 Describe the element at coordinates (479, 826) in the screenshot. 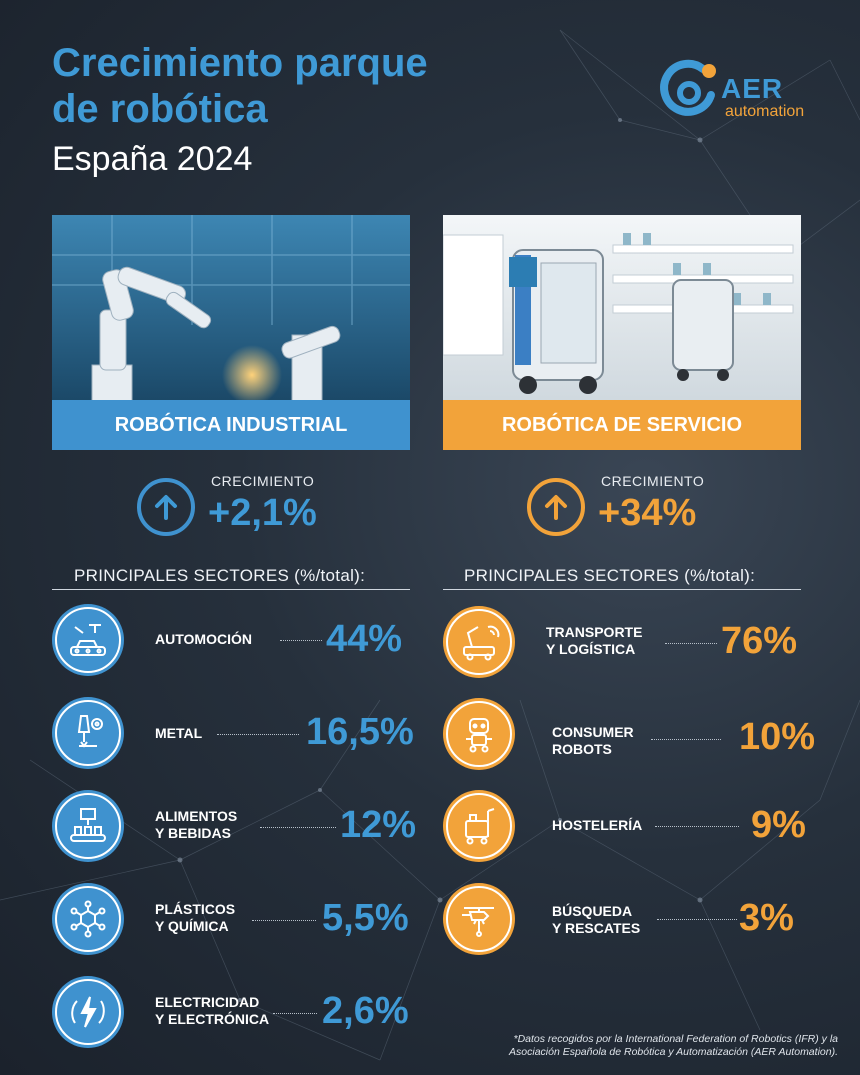

I see `cleaning-cart-icon` at that location.